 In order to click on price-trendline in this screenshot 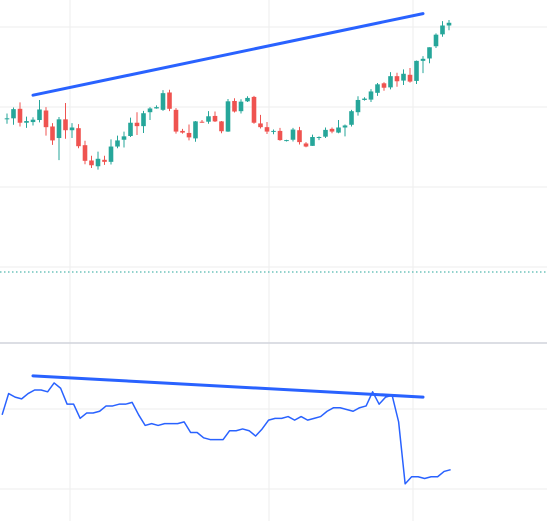, I will do `click(228, 54)`.